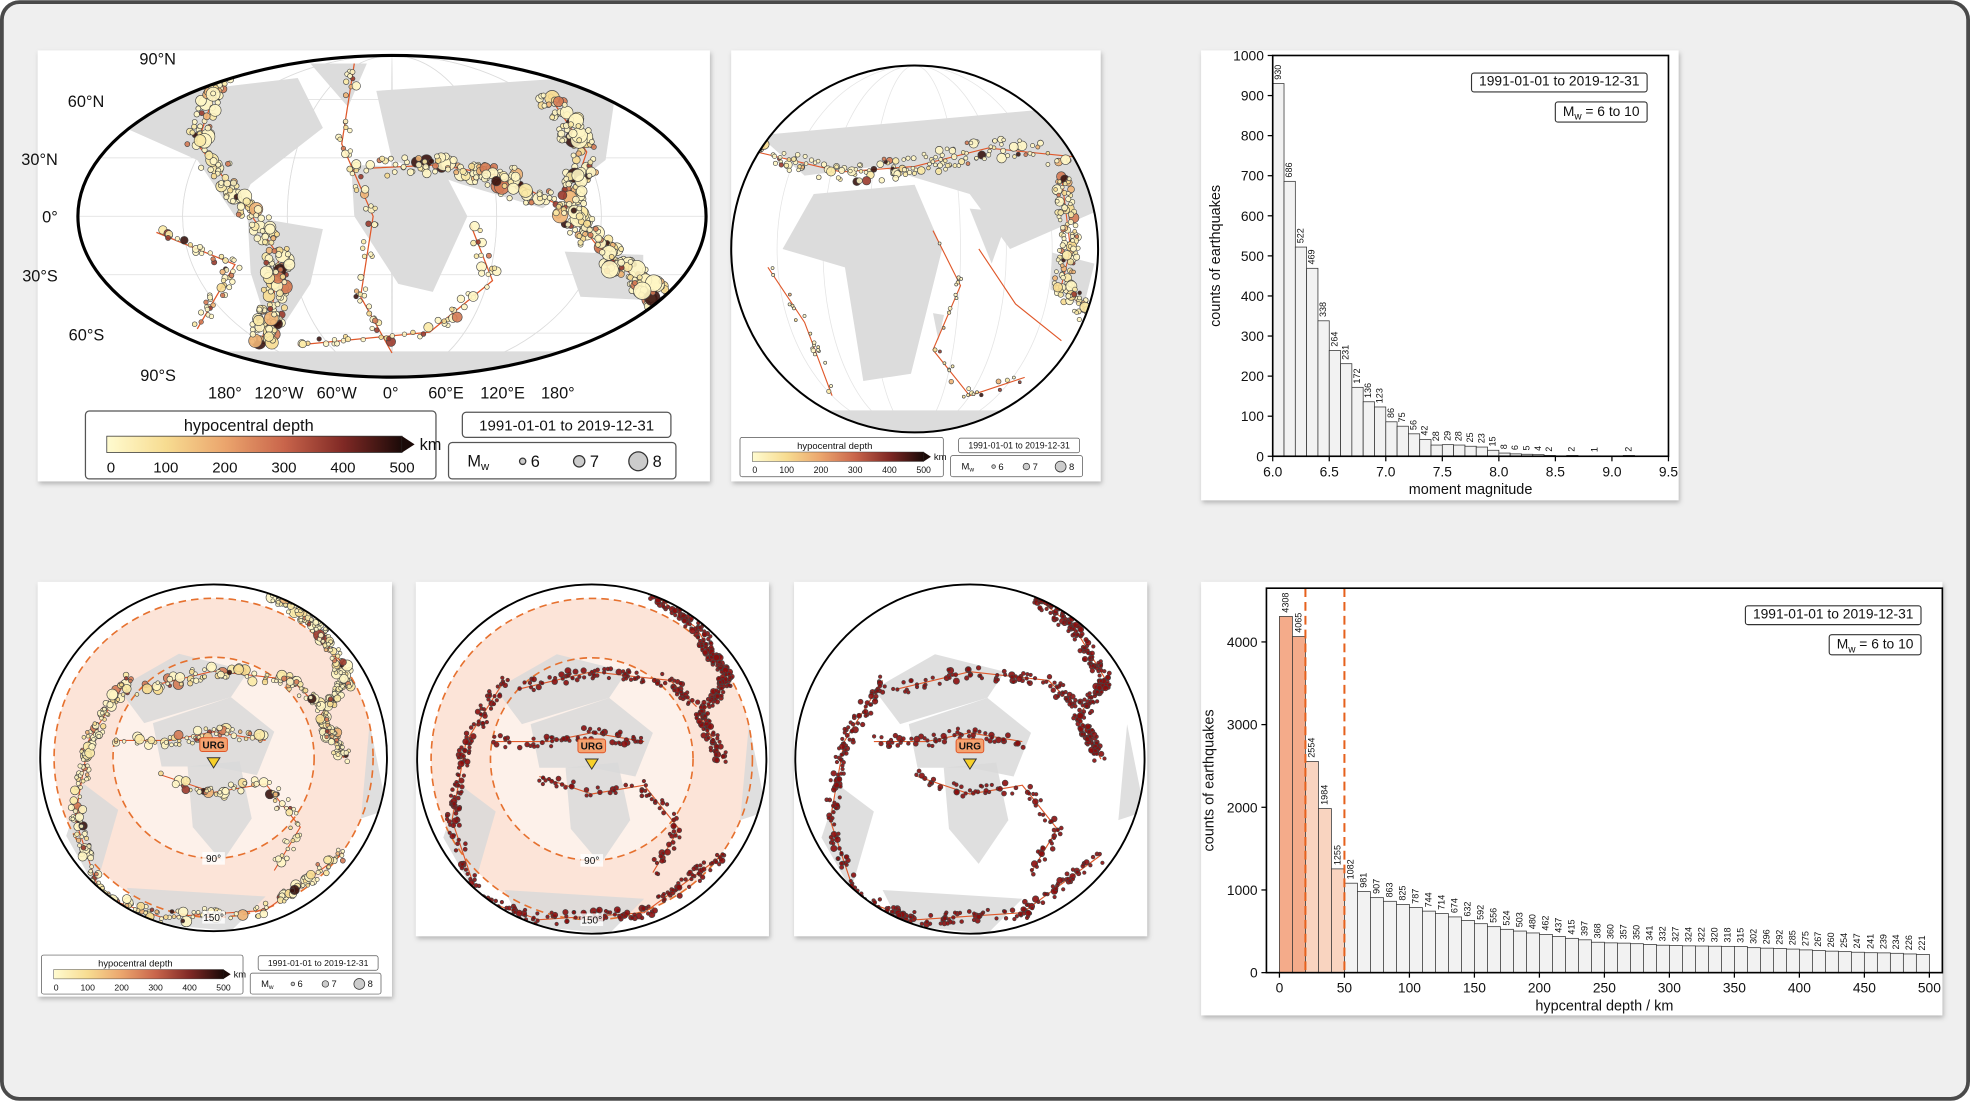 This screenshot has width=1970, height=1101. What do you see at coordinates (391, 393) in the screenshot?
I see `lon-label: 0°` at bounding box center [391, 393].